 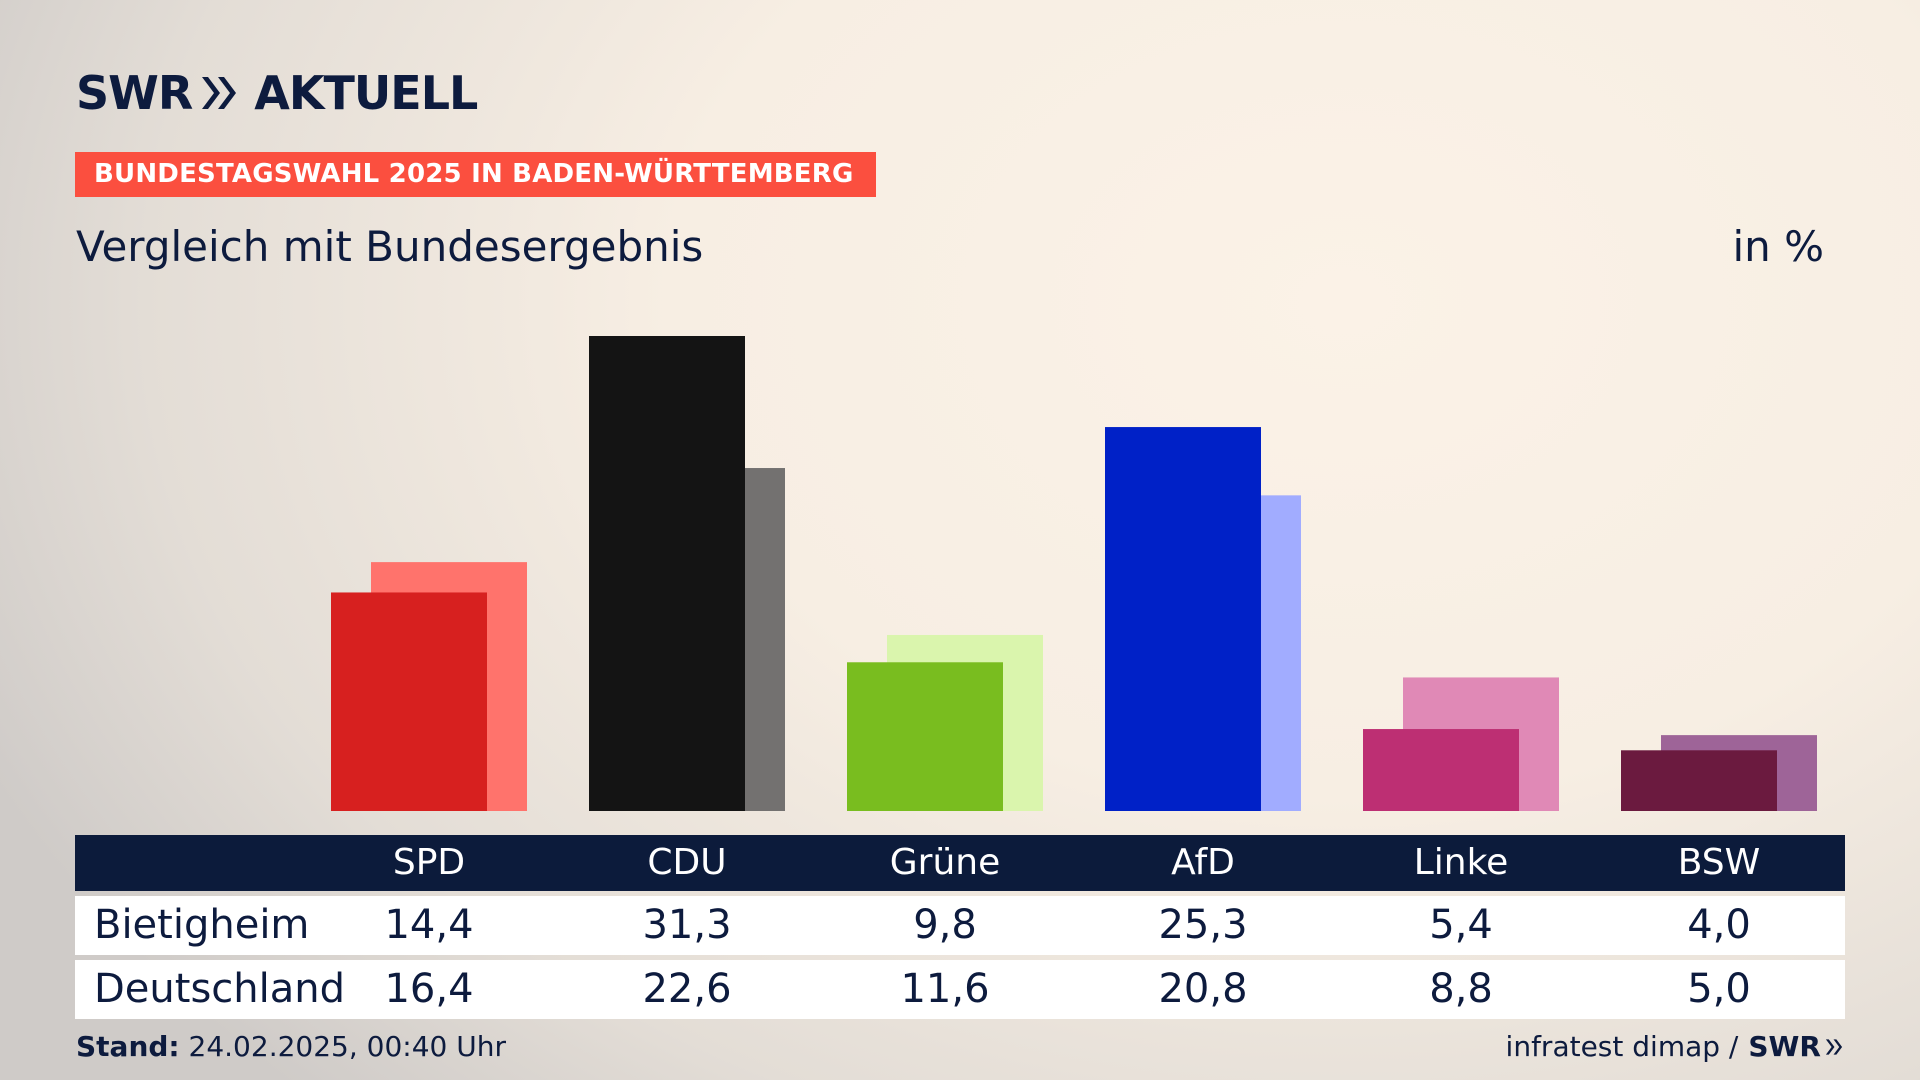 What do you see at coordinates (475, 174) in the screenshot?
I see `election-banner: BUNDESTAGSWAHL 2025 IN BADEN-WÜRTTEMBERG` at bounding box center [475, 174].